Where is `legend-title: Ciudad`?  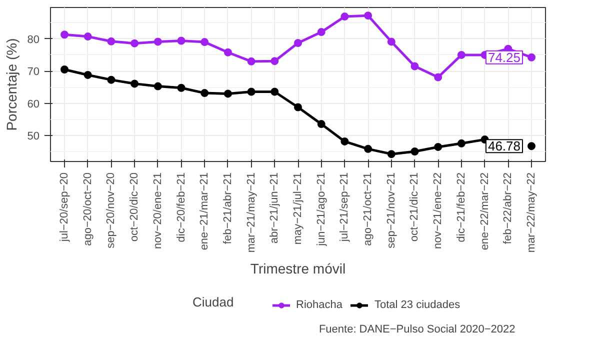
legend-title: Ciudad is located at coordinates (213, 302).